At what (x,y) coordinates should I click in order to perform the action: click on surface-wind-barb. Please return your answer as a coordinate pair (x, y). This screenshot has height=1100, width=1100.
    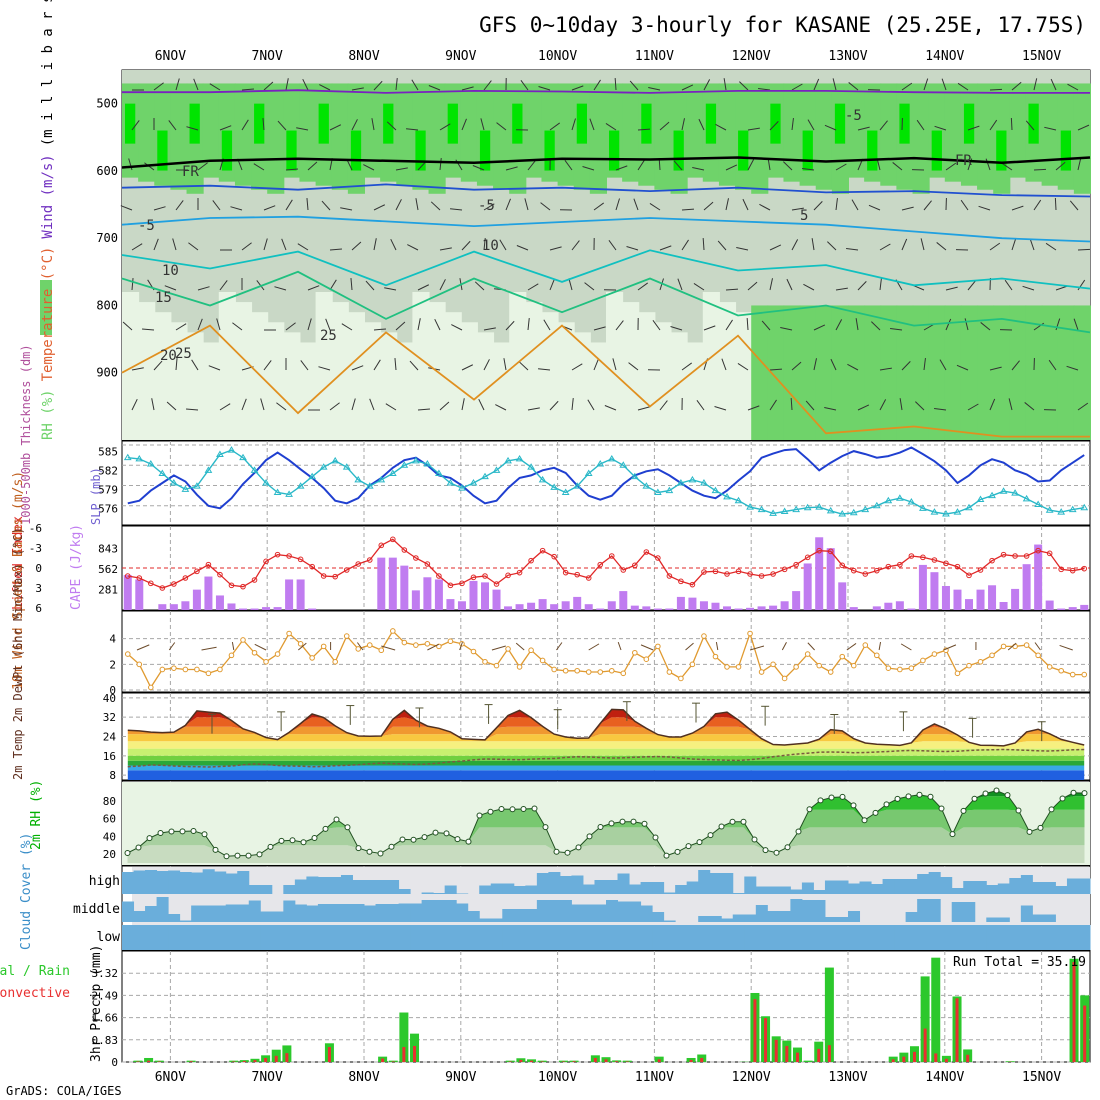
    Looking at the image, I should click on (260, 647).